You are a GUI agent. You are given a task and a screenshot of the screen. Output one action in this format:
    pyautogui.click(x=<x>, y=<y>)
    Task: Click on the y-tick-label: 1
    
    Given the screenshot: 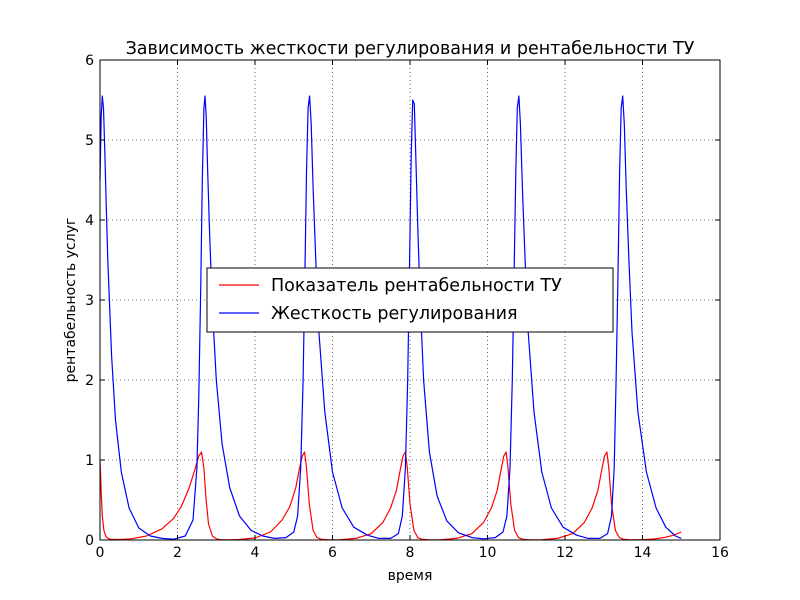 What is the action you would take?
    pyautogui.click(x=89, y=461)
    